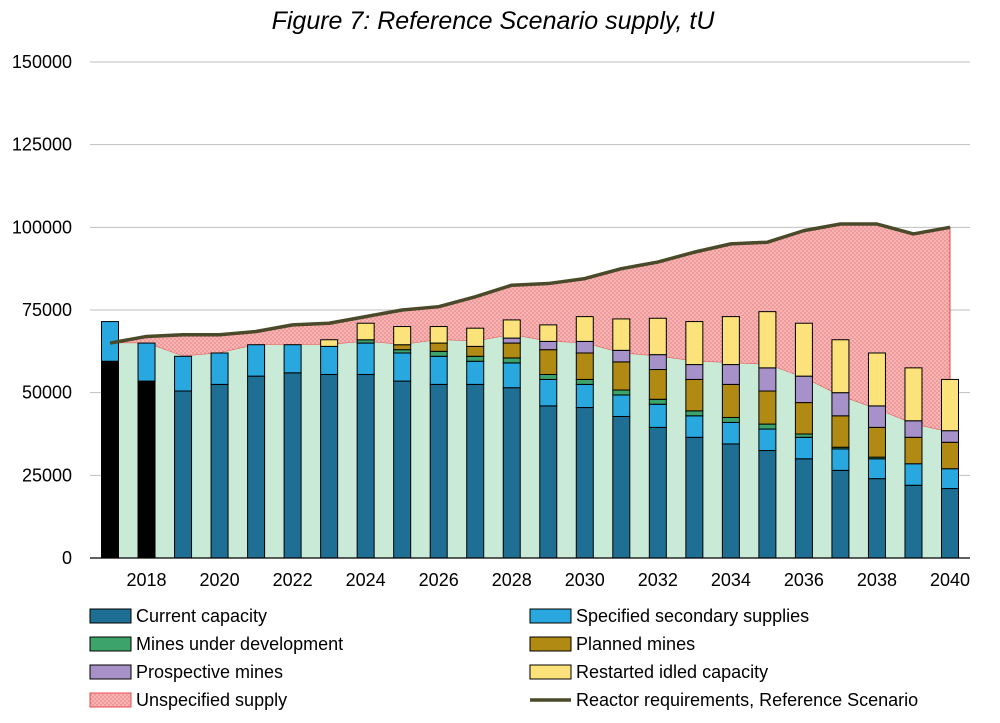 The image size is (1000, 723). What do you see at coordinates (950, 436) in the screenshot?
I see `bar-segment-2040-s4` at bounding box center [950, 436].